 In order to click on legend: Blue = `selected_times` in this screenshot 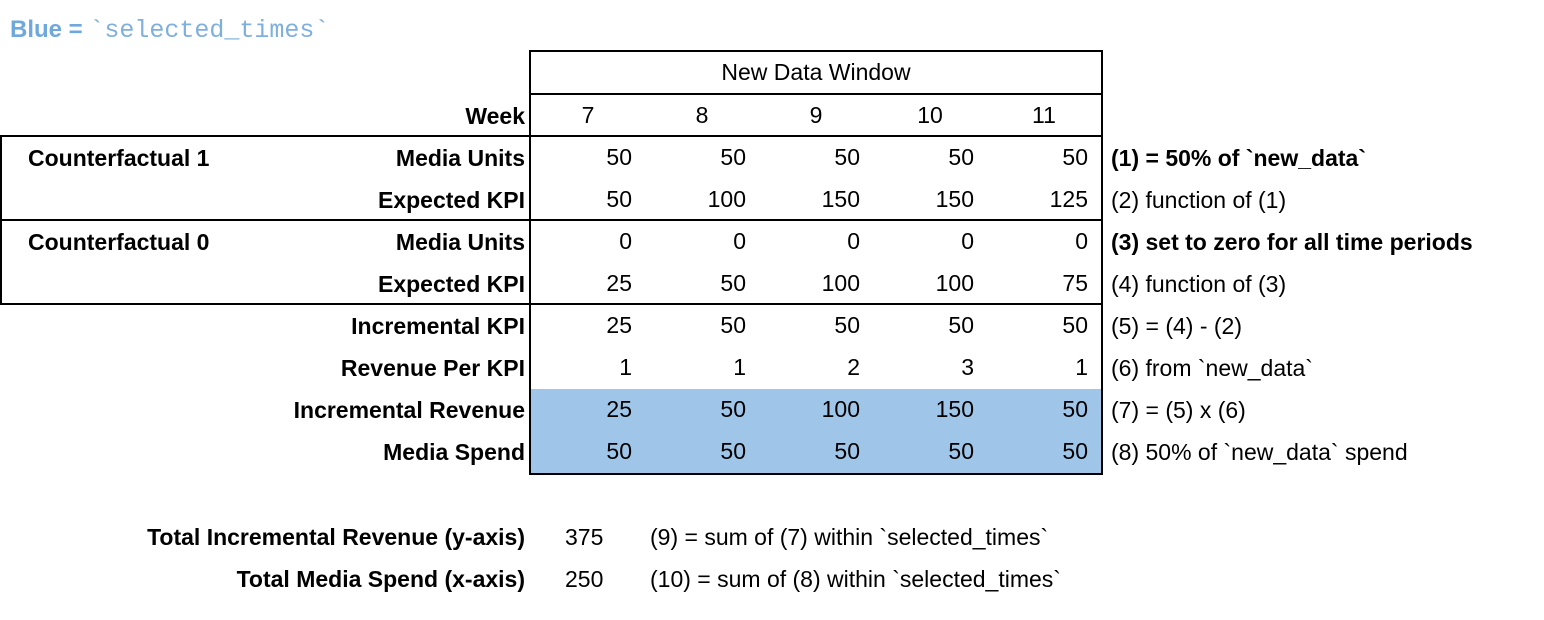, I will do `click(169, 30)`.